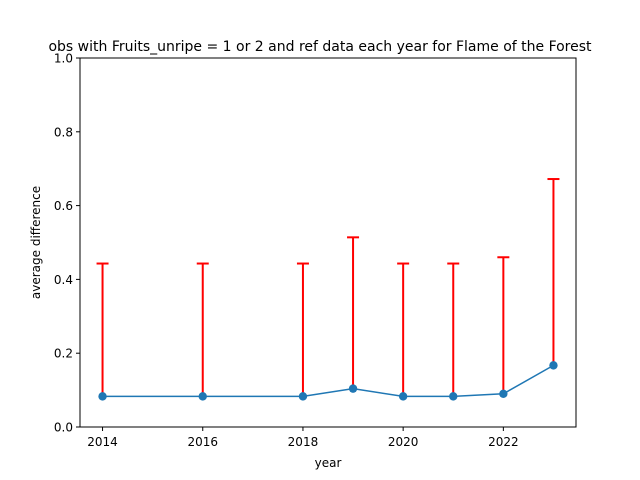 Image resolution: width=640 pixels, height=480 pixels. I want to click on x-tick-label: 2018, so click(303, 442).